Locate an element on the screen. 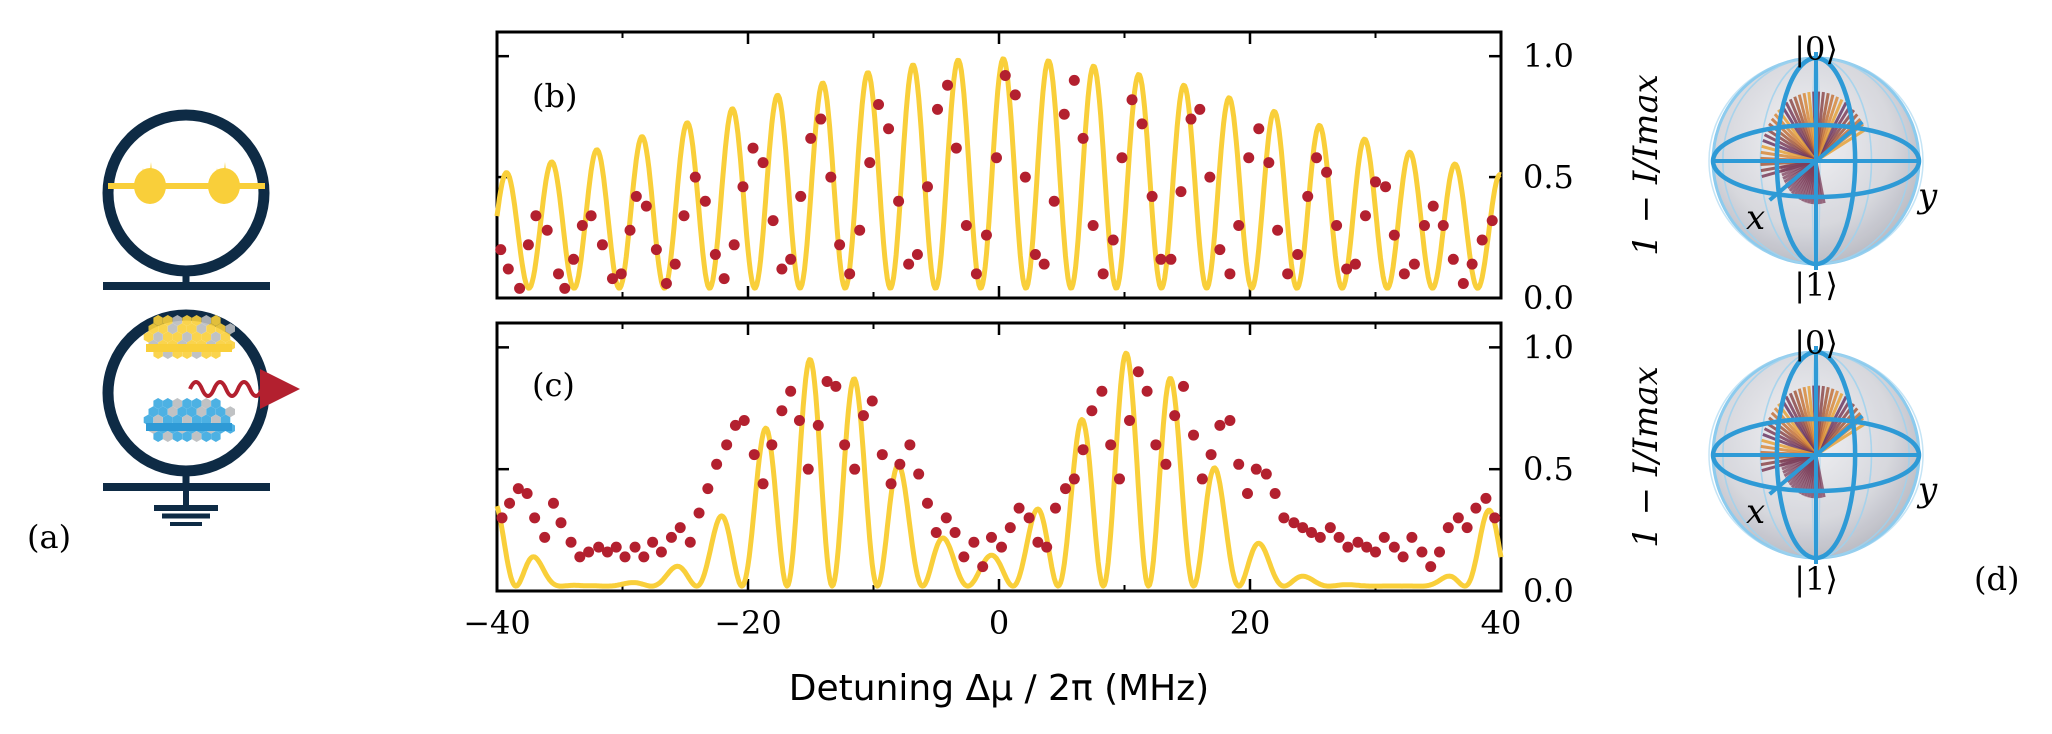 This screenshot has width=2052, height=734. x-tick-label: 20 is located at coordinates (1250, 623).